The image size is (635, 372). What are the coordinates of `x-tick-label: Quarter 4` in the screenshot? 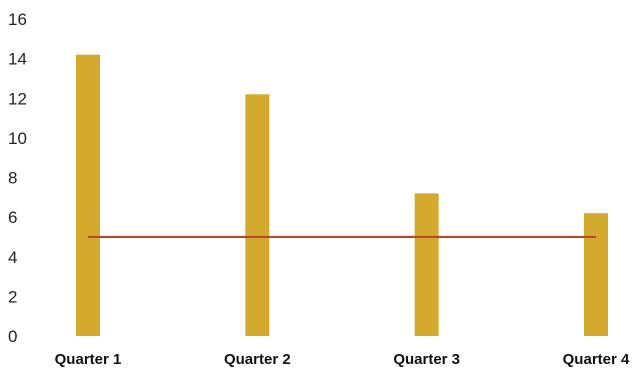 It's located at (596, 359).